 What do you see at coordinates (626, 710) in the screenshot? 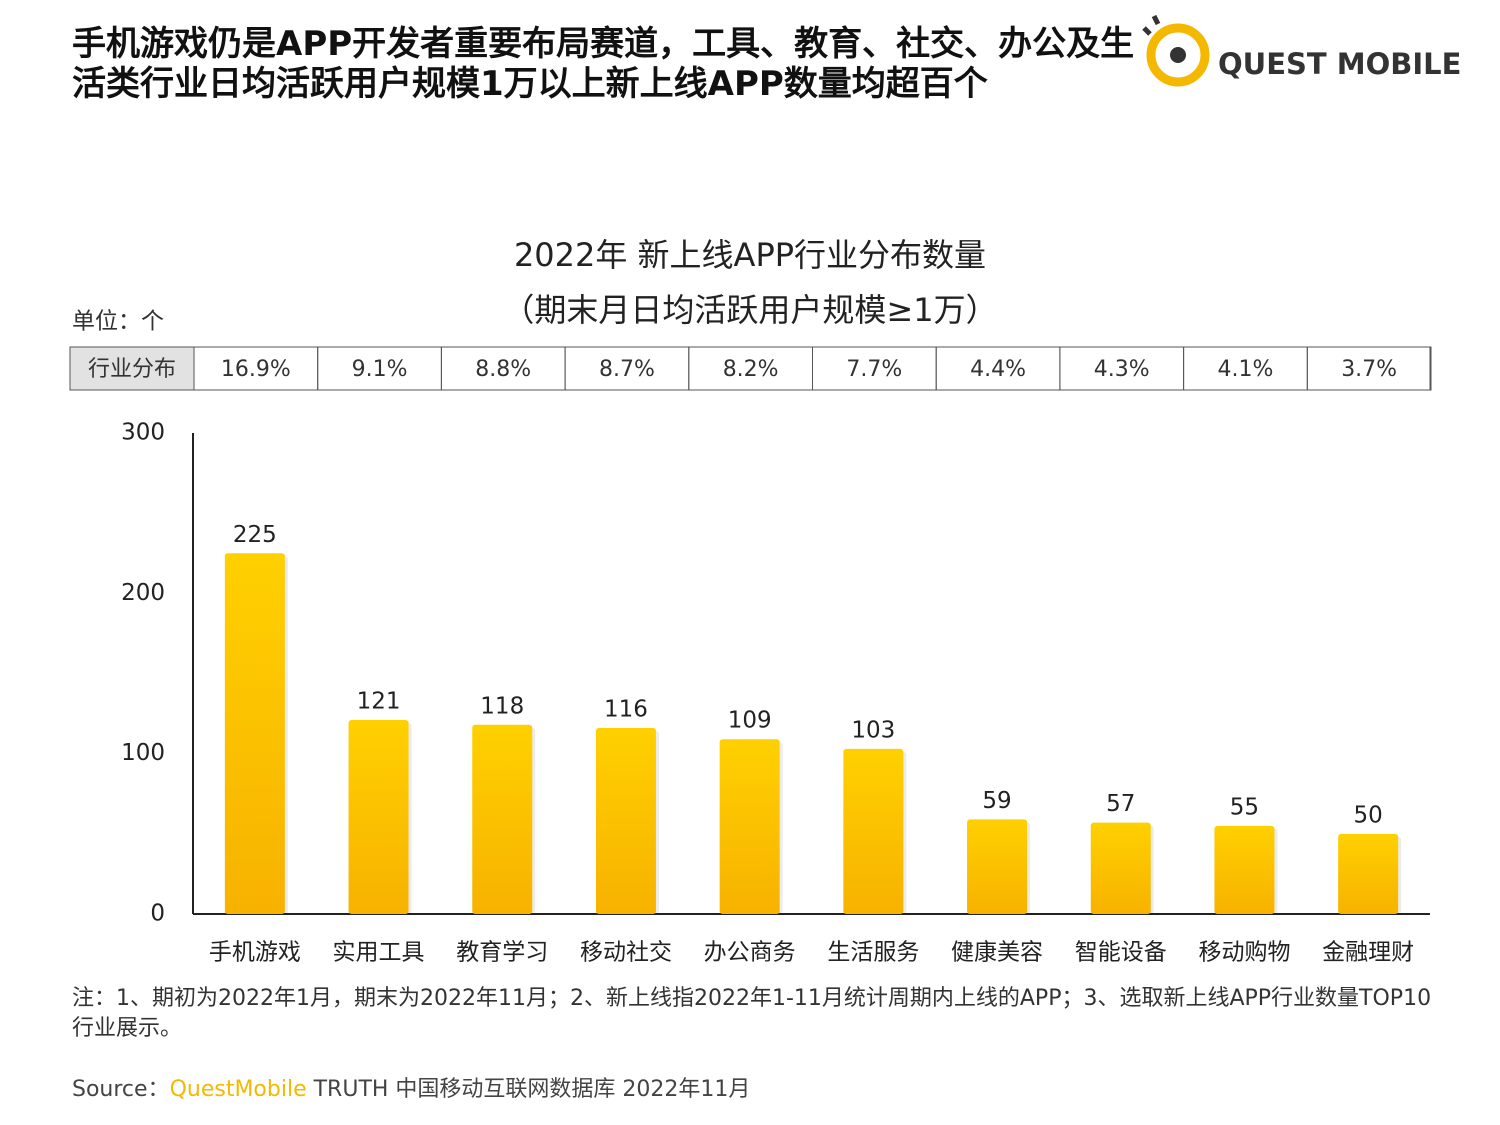
I see `value-label: 116` at bounding box center [626, 710].